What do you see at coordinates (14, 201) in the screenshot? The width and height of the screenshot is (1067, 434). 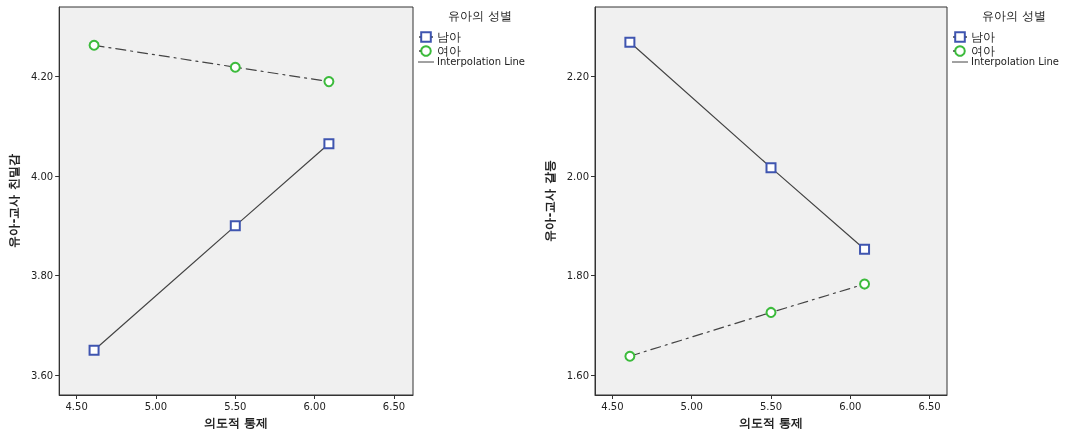 I see `y-axis-title: 유아-교사 친밀감` at bounding box center [14, 201].